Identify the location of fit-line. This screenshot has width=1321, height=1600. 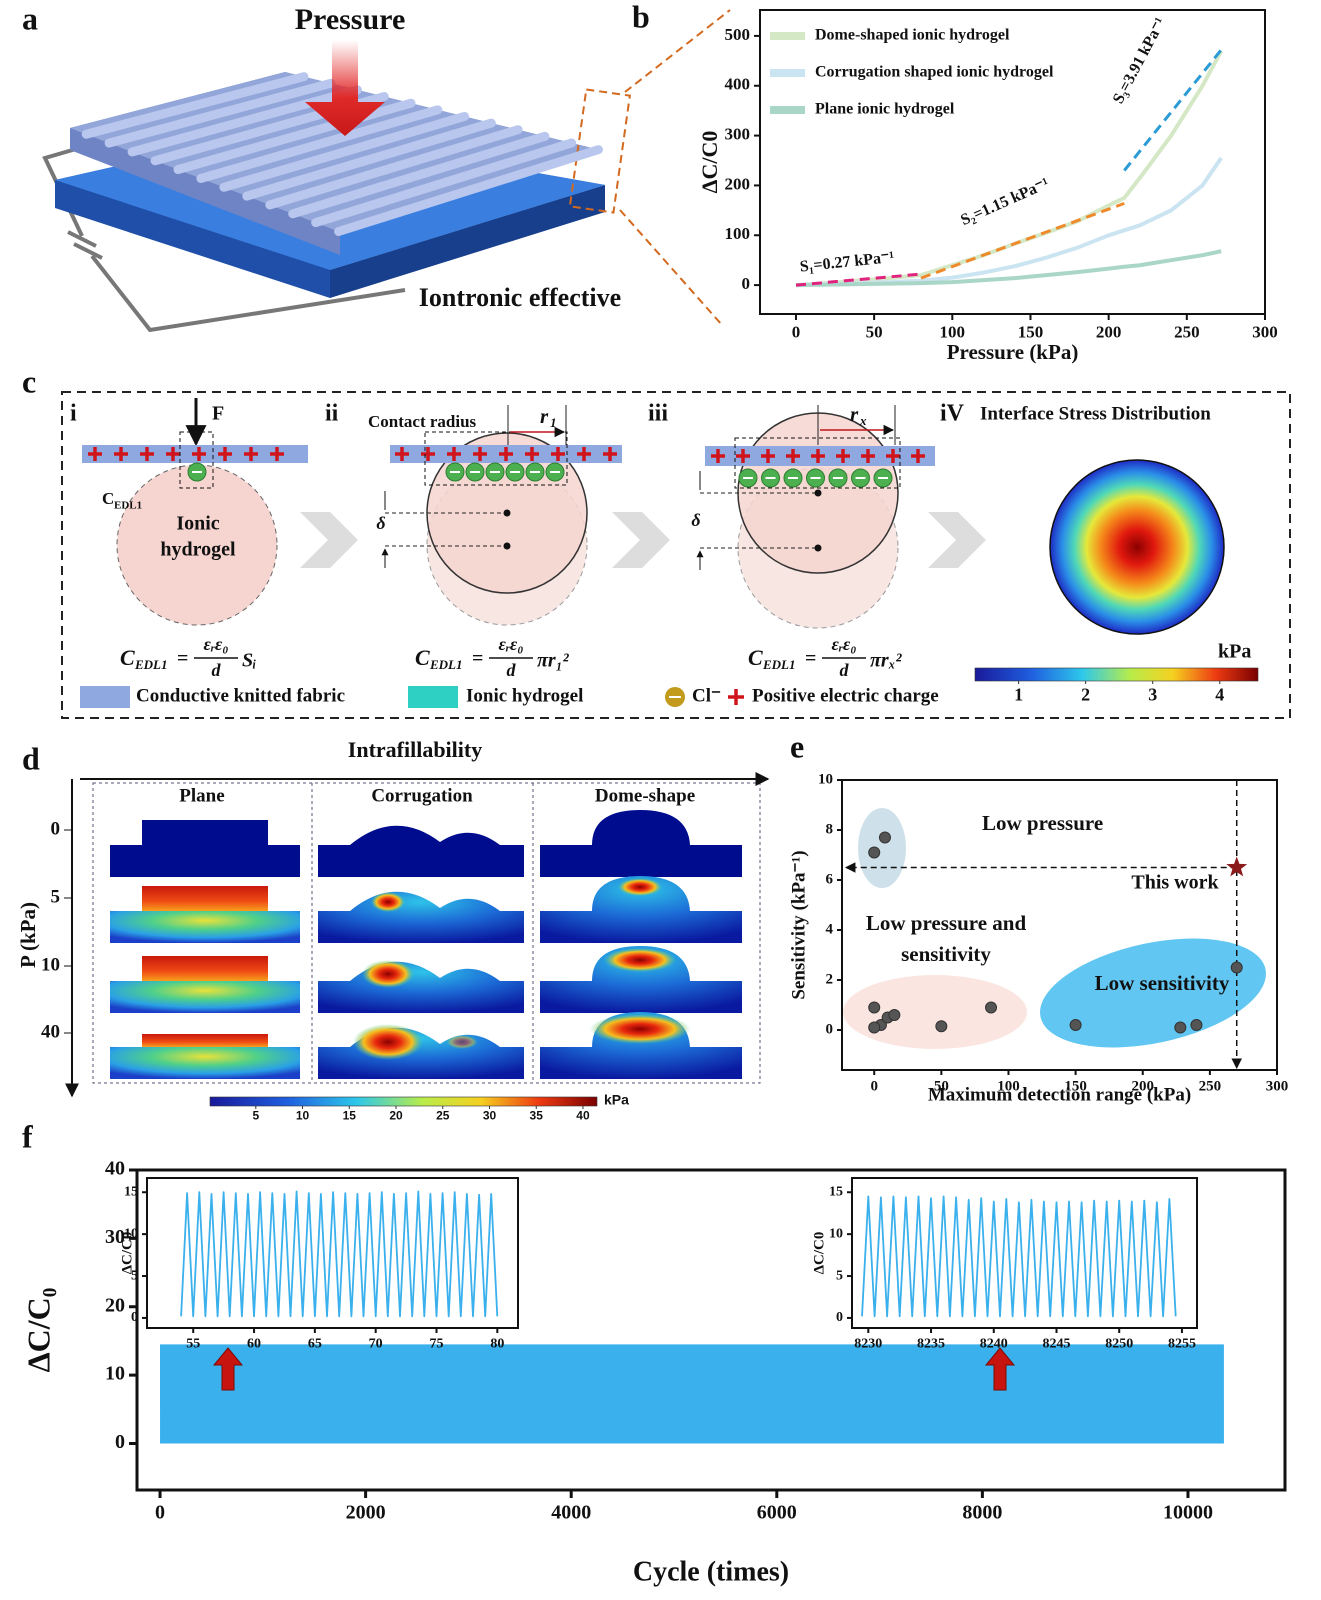
(1022, 240).